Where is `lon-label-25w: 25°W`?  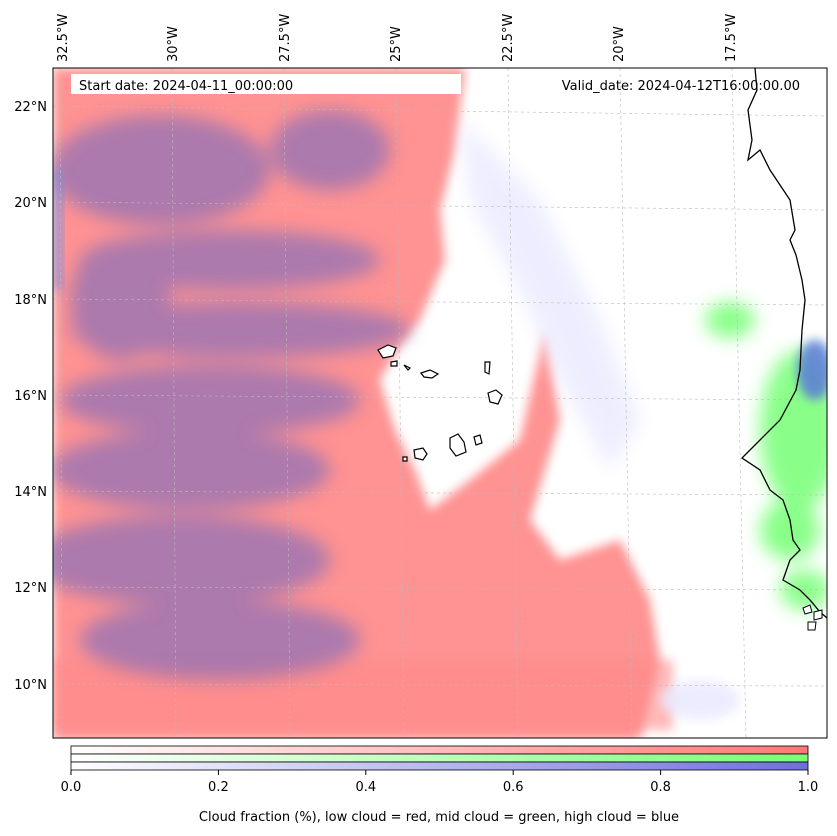 lon-label-25w: 25°W is located at coordinates (396, 44).